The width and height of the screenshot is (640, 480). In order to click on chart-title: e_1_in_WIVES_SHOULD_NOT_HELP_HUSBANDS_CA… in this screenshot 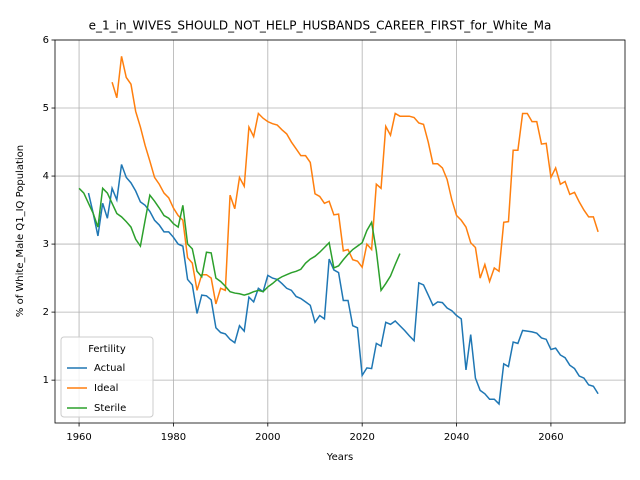, I will do `click(320, 26)`.